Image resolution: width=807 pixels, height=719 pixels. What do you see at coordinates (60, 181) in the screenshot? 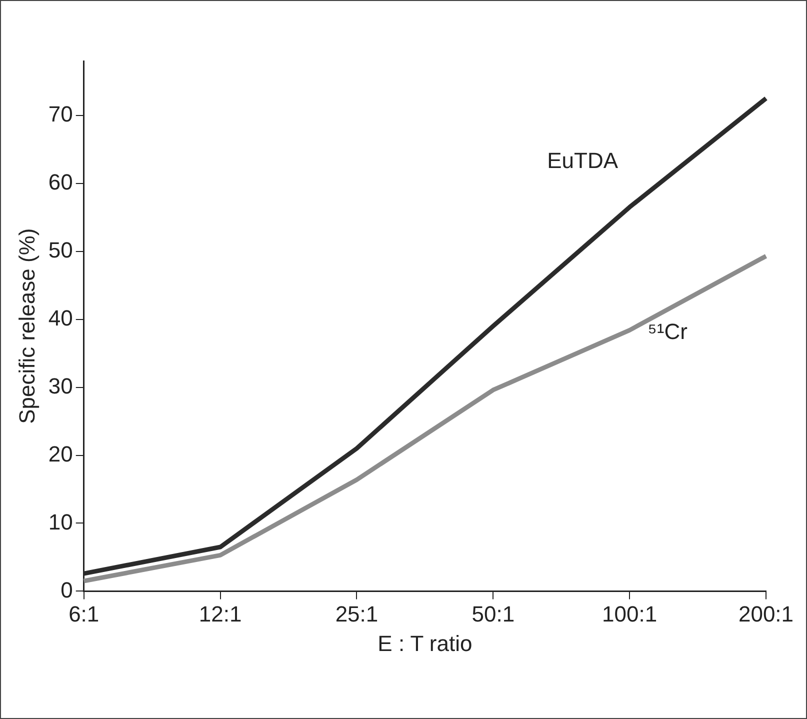
I see `y-tick-label: 60` at bounding box center [60, 181].